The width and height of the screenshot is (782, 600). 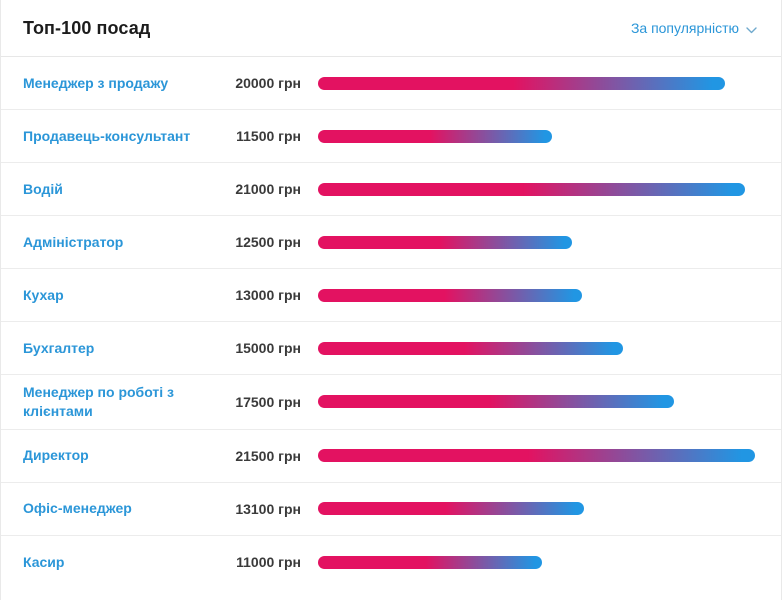 I want to click on table-row: Водій 21000 грн, so click(x=391, y=189).